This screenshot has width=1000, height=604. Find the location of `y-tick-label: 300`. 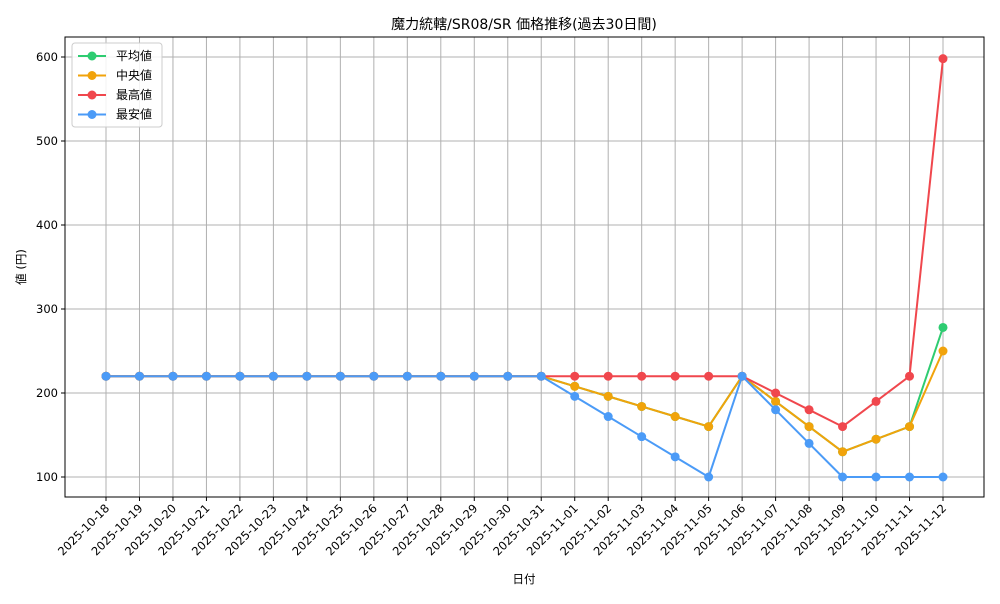

y-tick-label: 300 is located at coordinates (47, 309).